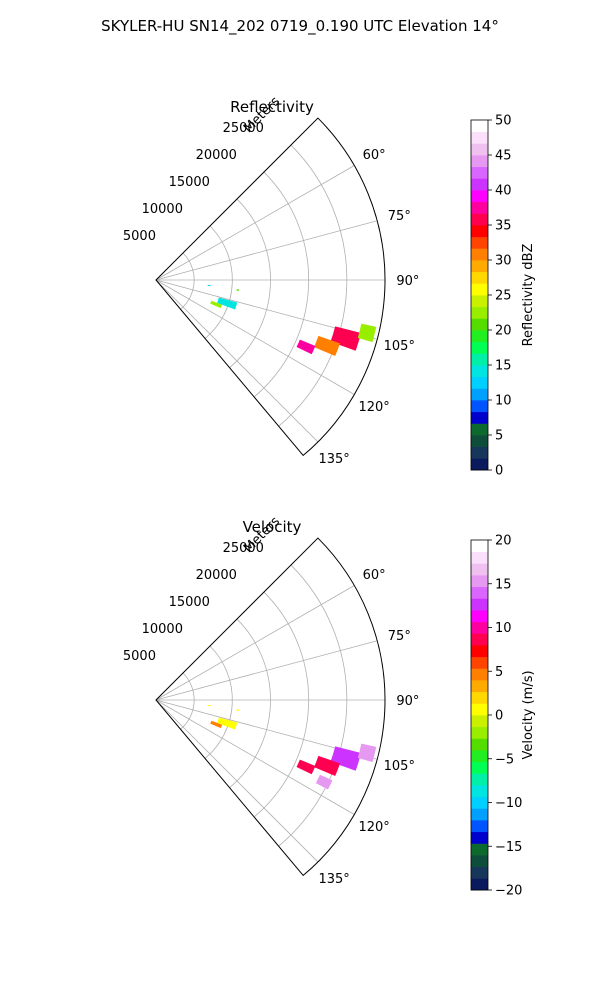  I want to click on colorbar-tick-label: −5, so click(504, 759).